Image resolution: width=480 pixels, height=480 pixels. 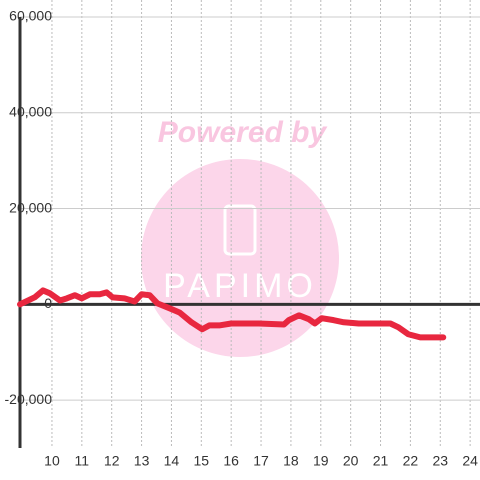 I want to click on x-tick-label: 14, so click(x=172, y=461).